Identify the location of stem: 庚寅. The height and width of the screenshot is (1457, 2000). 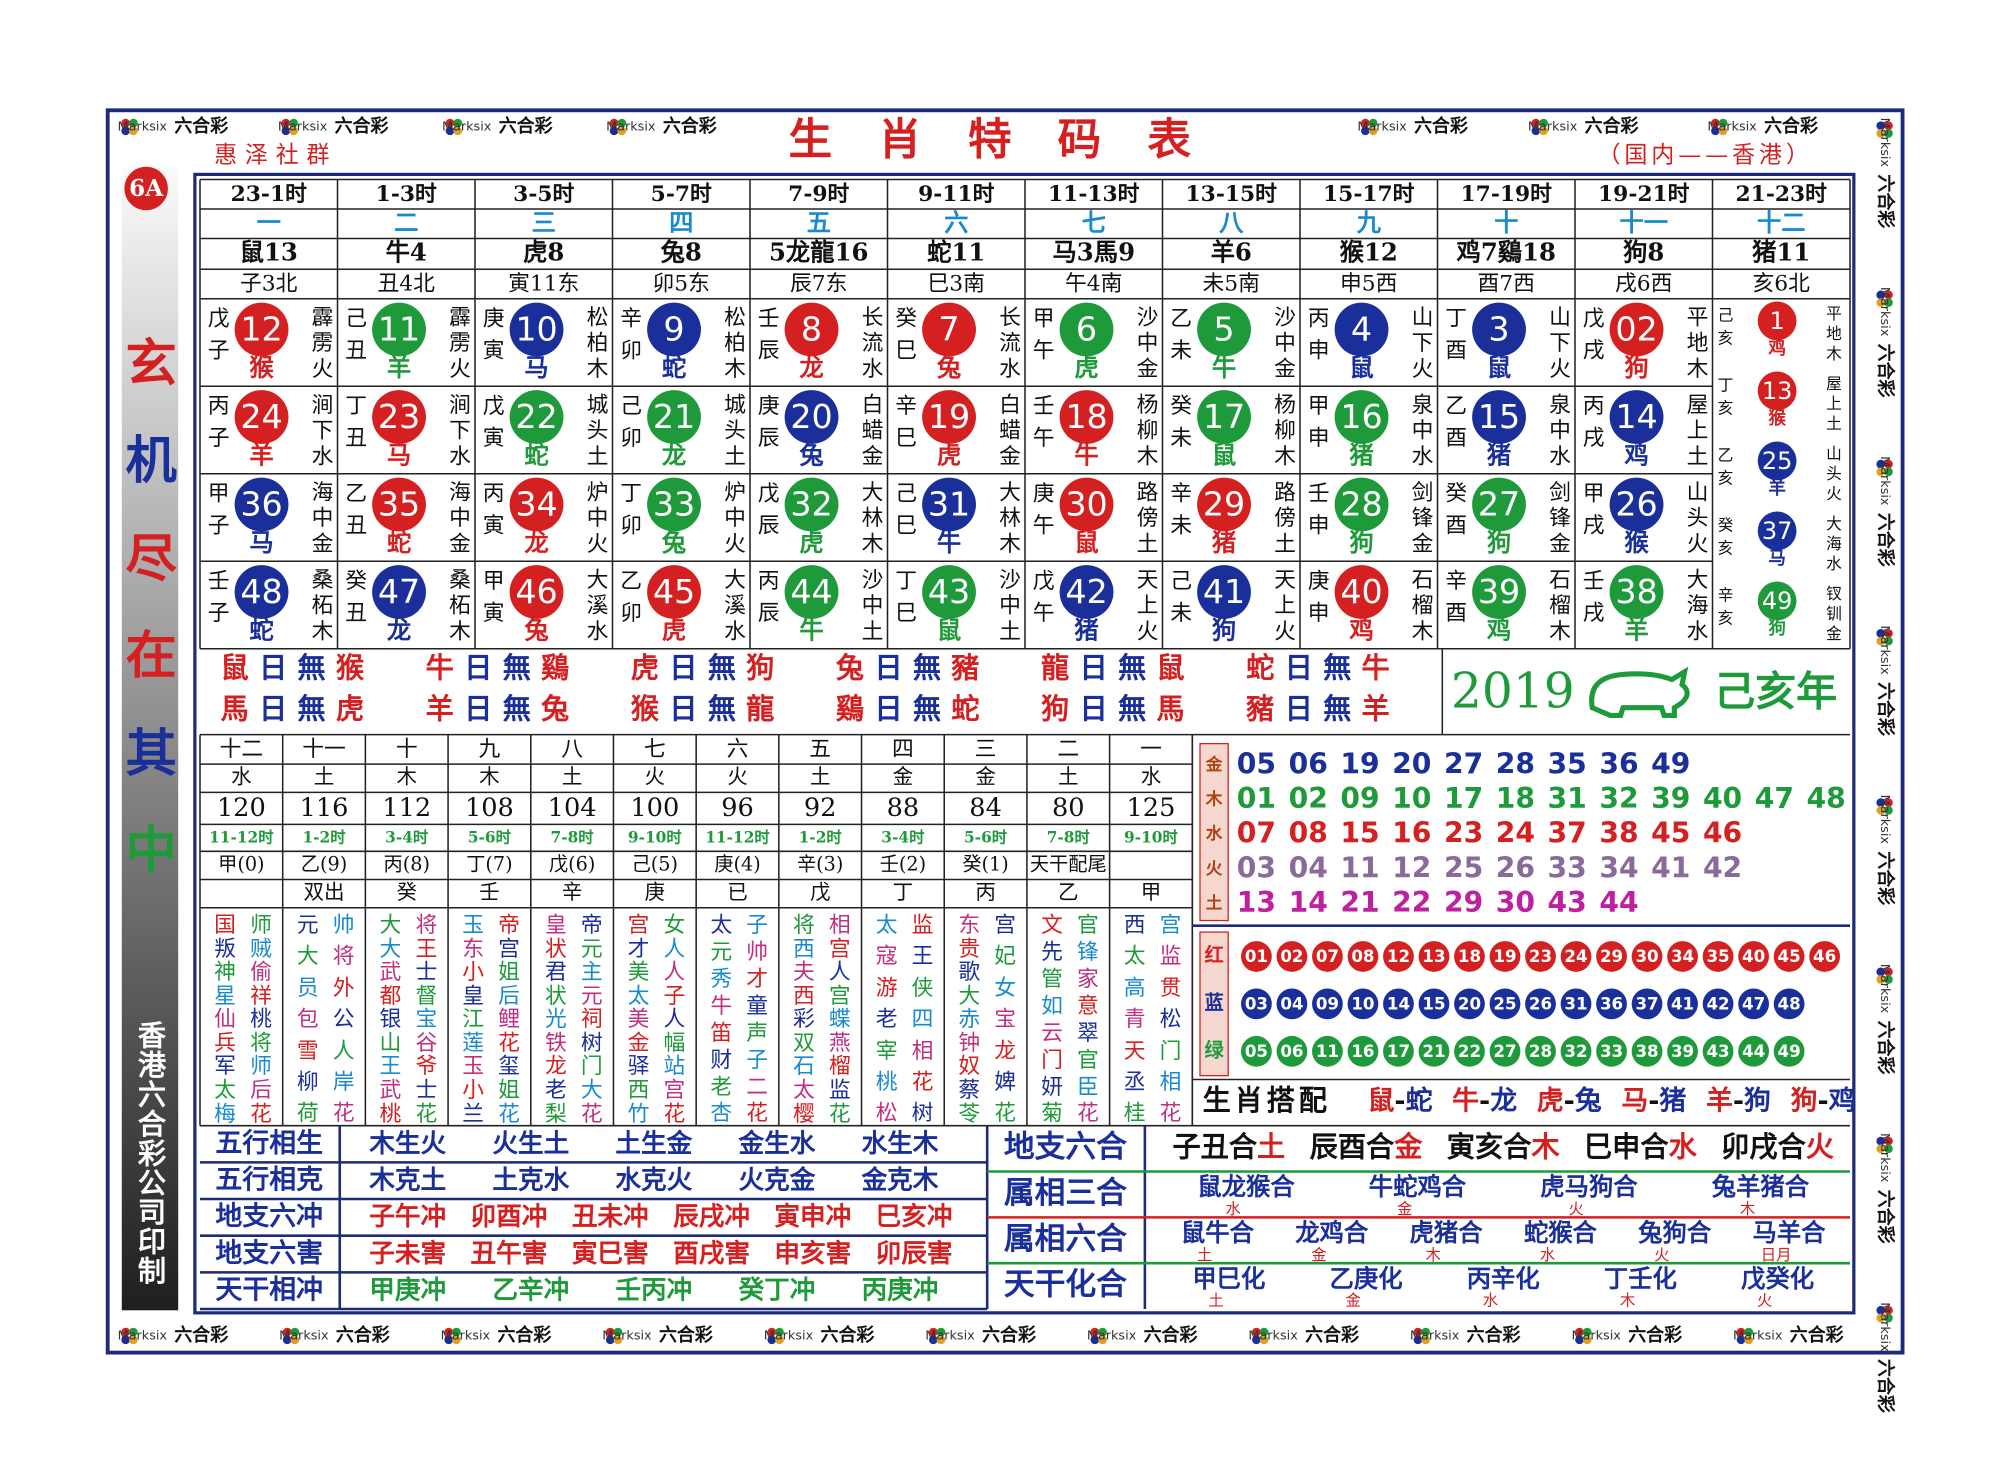
(491, 338).